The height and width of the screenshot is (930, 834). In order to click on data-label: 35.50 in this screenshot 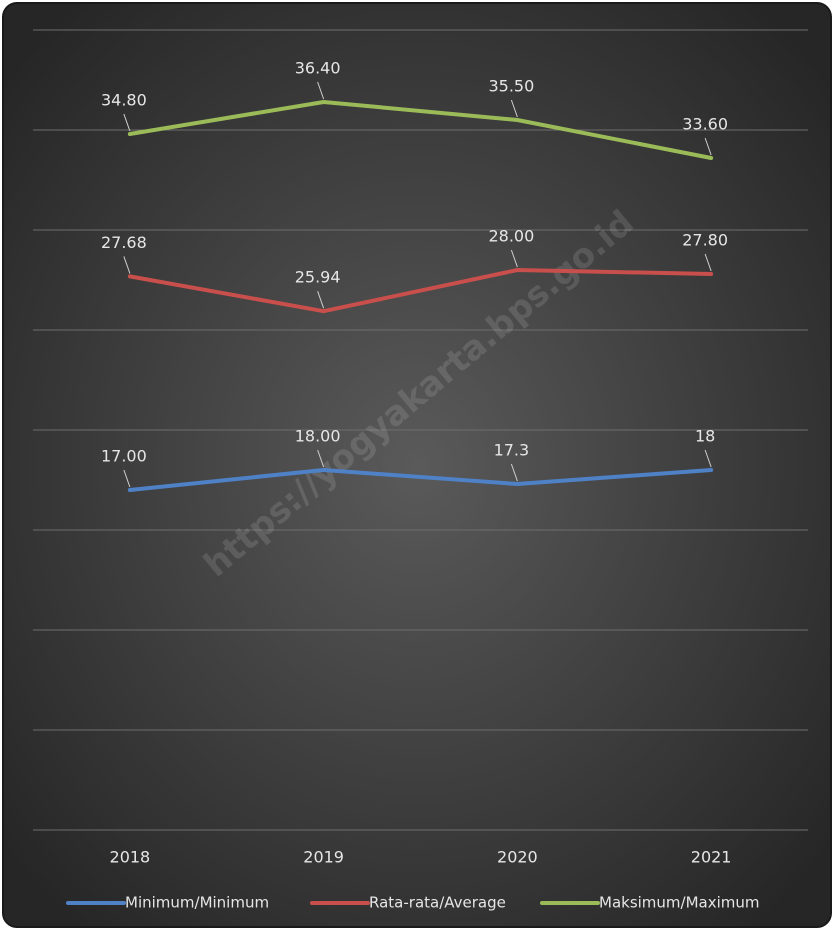, I will do `click(511, 86)`.